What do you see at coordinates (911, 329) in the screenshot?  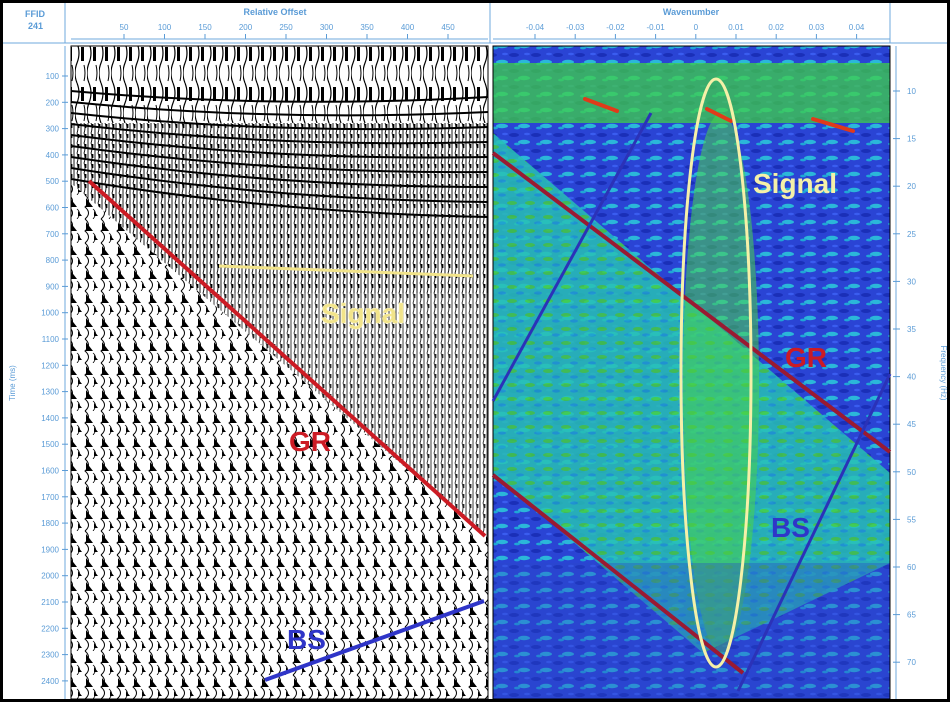 I see `frequency-tick-label: 35` at bounding box center [911, 329].